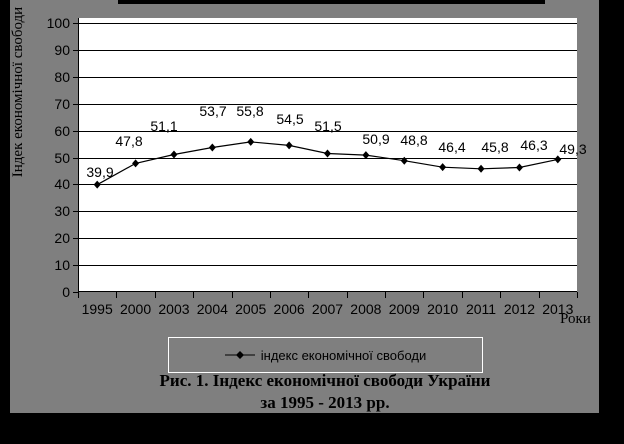 This screenshot has width=624, height=444. What do you see at coordinates (519, 309) in the screenshot?
I see `x-tick-label: 2012` at bounding box center [519, 309].